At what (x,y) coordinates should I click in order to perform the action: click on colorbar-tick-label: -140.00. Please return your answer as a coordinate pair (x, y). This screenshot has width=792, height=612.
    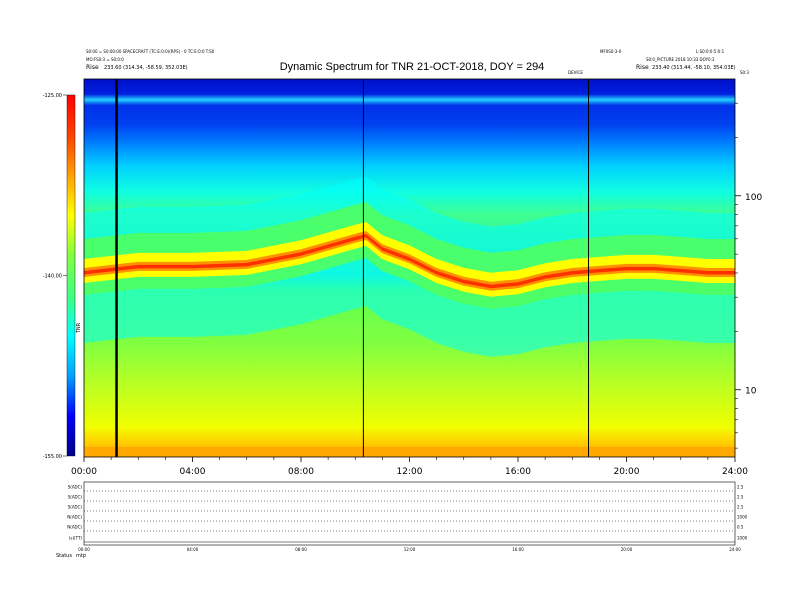
    Looking at the image, I should click on (52, 277).